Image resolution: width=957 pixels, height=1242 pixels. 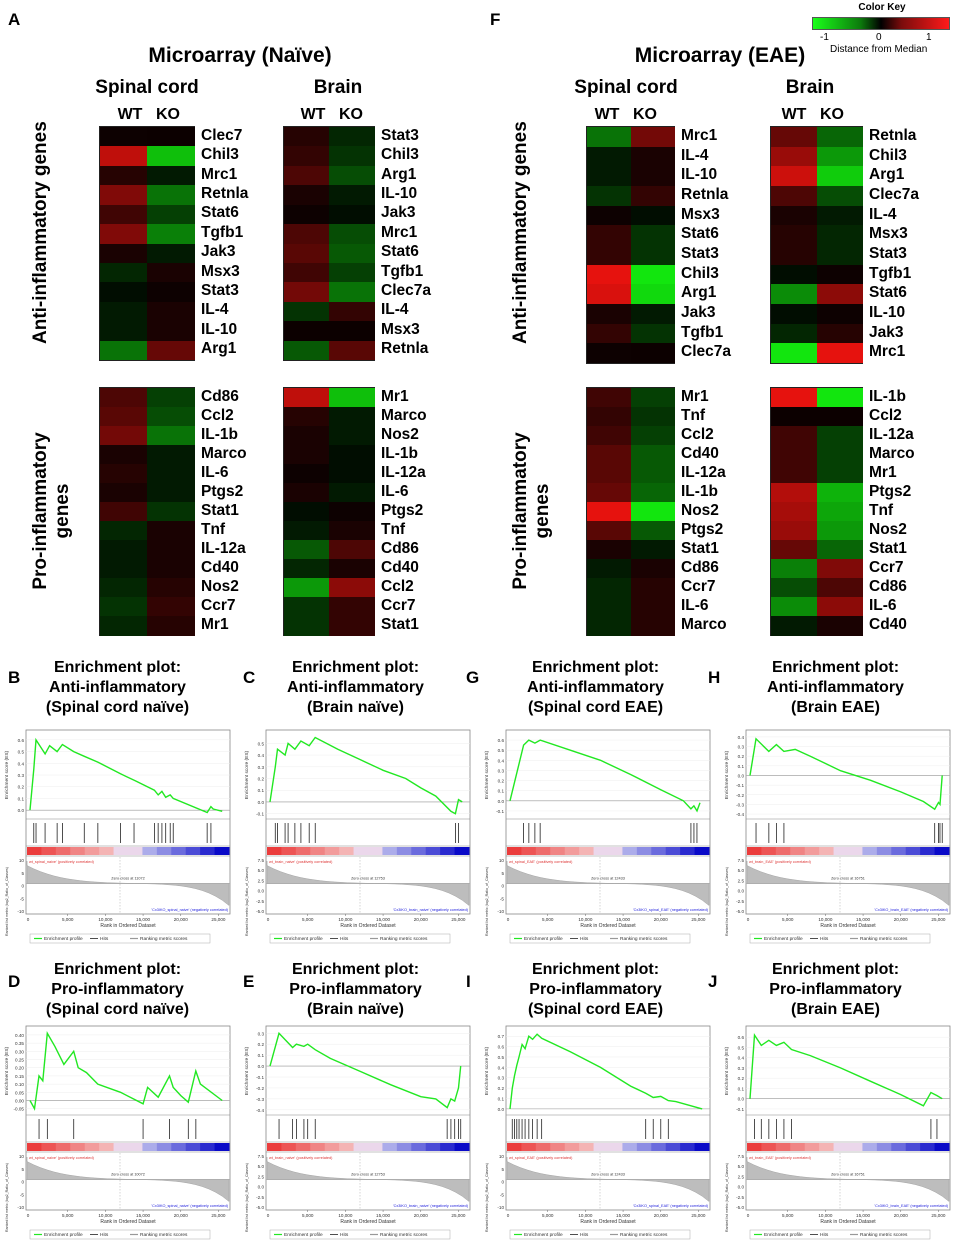 I want to click on es-tick-label: -0.1, so click(x=260, y=1077).